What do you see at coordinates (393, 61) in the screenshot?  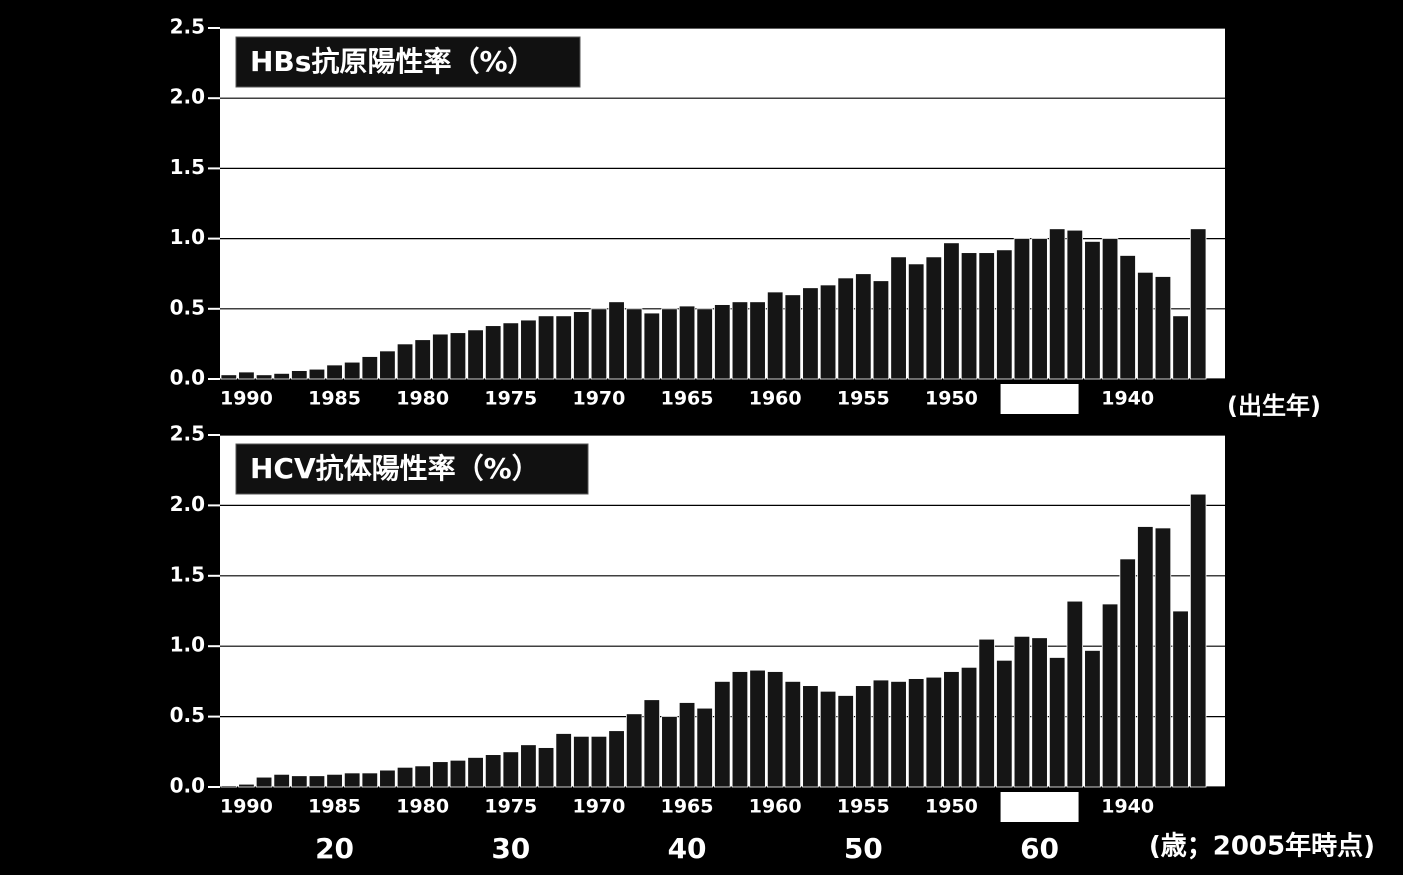 I see `chart-title: HBs抗原陽性率（%）` at bounding box center [393, 61].